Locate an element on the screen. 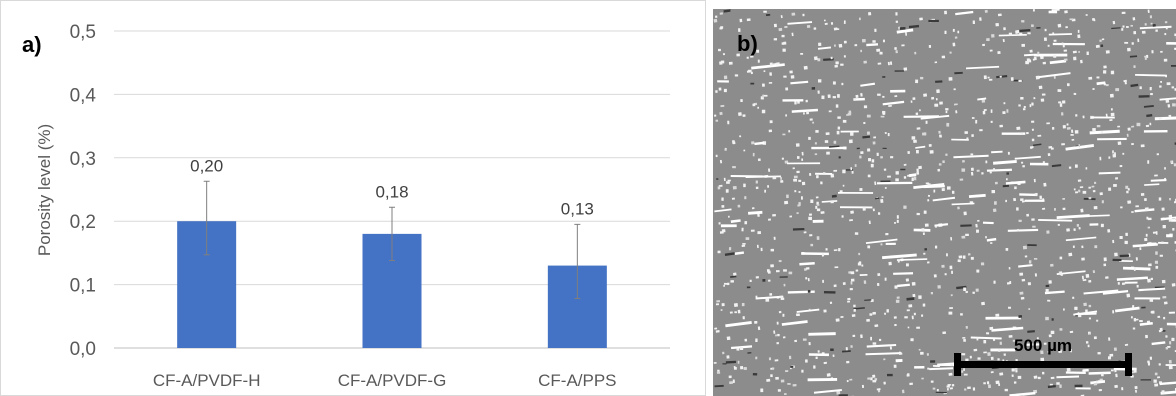  x-category-label: CF-A/PVDF-H is located at coordinates (207, 380).